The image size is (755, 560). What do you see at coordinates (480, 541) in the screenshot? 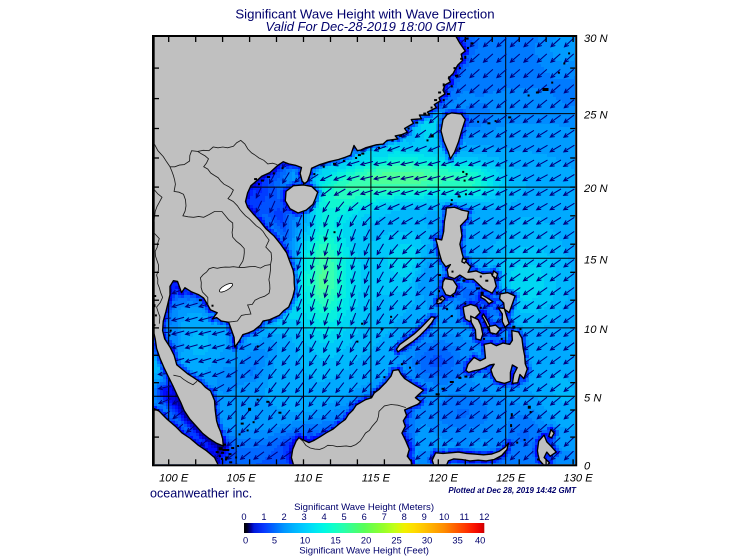
I see `svg-text: 40` at bounding box center [480, 541].